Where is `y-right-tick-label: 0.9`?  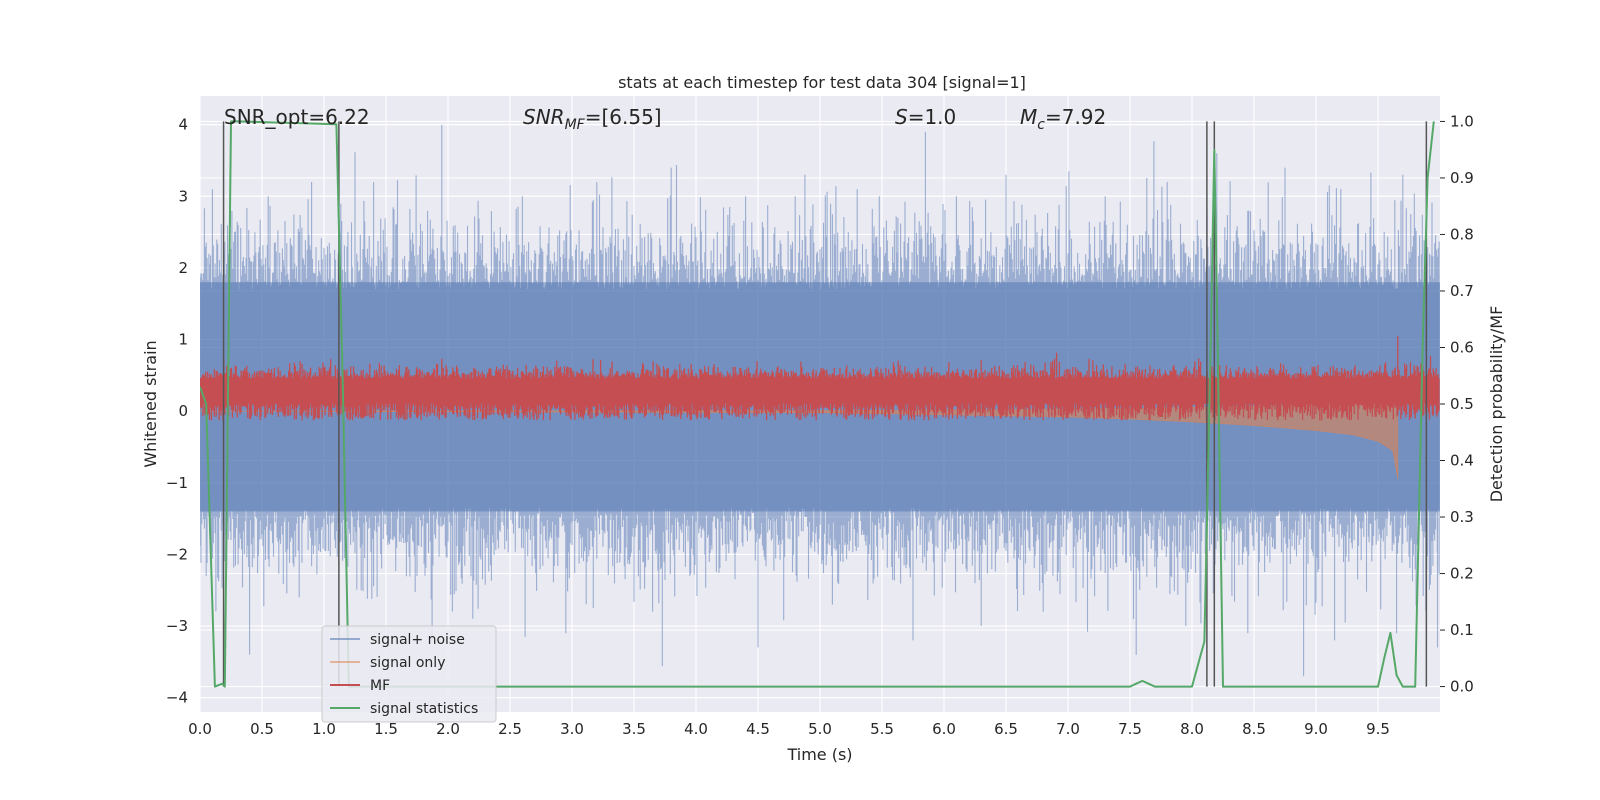
y-right-tick-label: 0.9 is located at coordinates (1462, 178).